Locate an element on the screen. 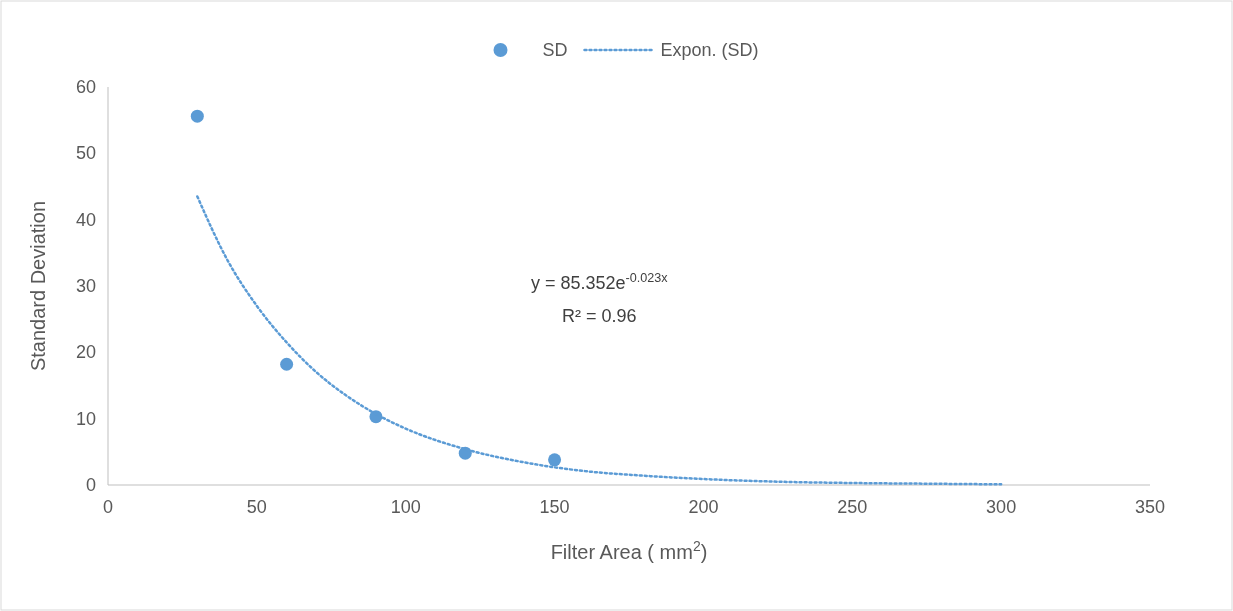 This screenshot has height=611, width=1233. annotation: y = 85.352e$^{-0.023x}$ is located at coordinates (599, 282).